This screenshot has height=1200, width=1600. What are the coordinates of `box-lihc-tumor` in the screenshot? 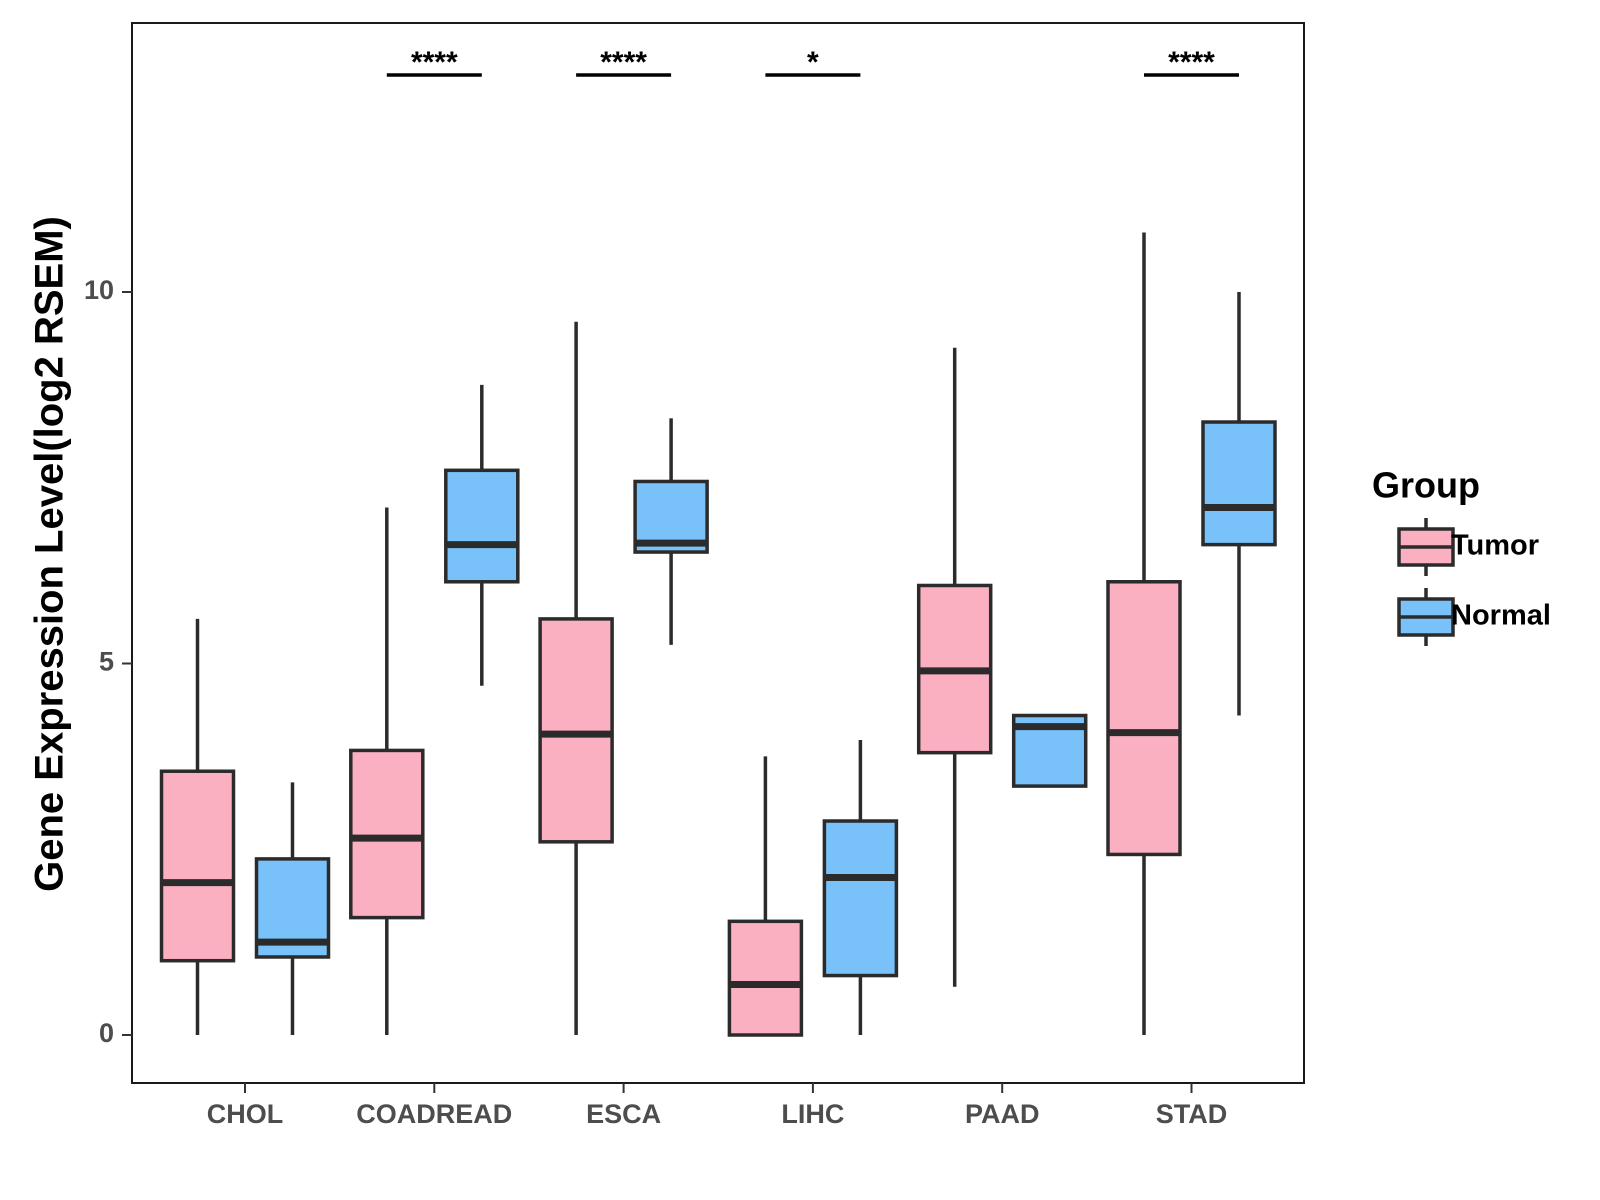 It's located at (765, 978).